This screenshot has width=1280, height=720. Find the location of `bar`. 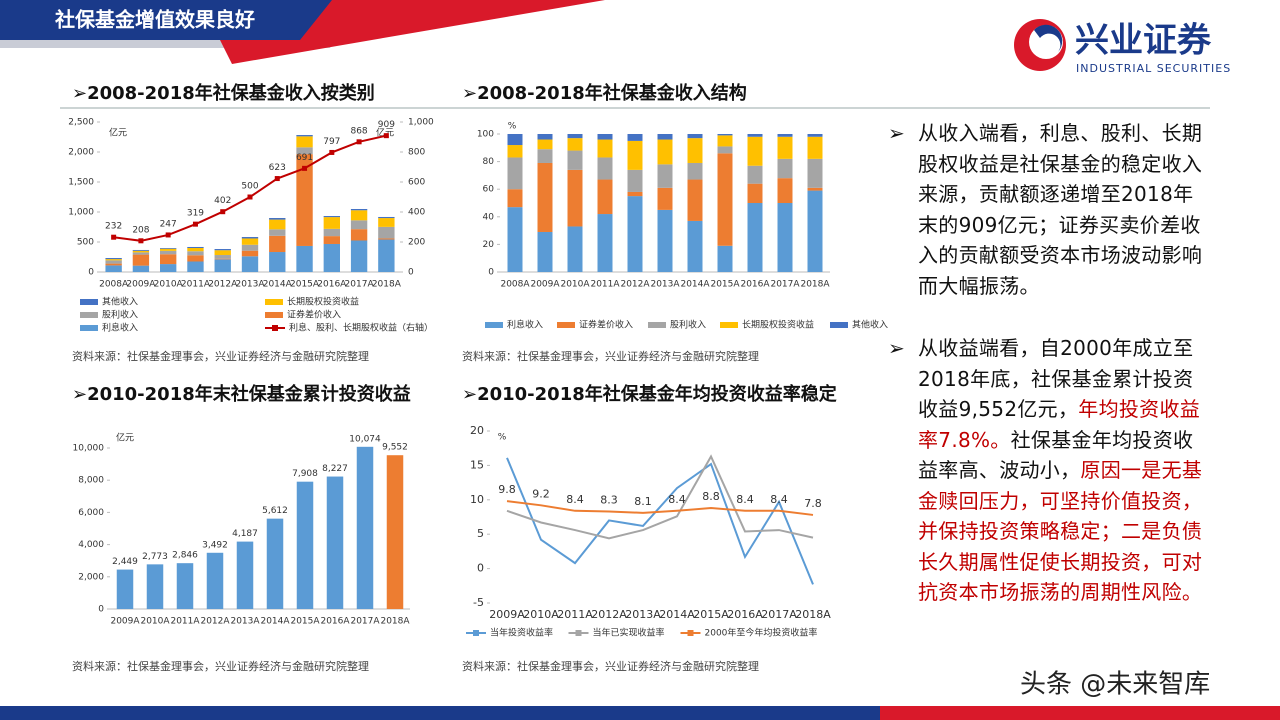

bar is located at coordinates (275, 563).